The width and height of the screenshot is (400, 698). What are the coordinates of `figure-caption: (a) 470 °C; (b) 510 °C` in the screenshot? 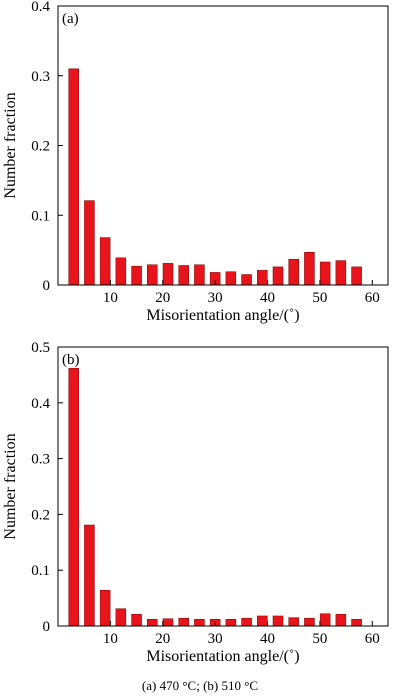 It's located at (200, 685).